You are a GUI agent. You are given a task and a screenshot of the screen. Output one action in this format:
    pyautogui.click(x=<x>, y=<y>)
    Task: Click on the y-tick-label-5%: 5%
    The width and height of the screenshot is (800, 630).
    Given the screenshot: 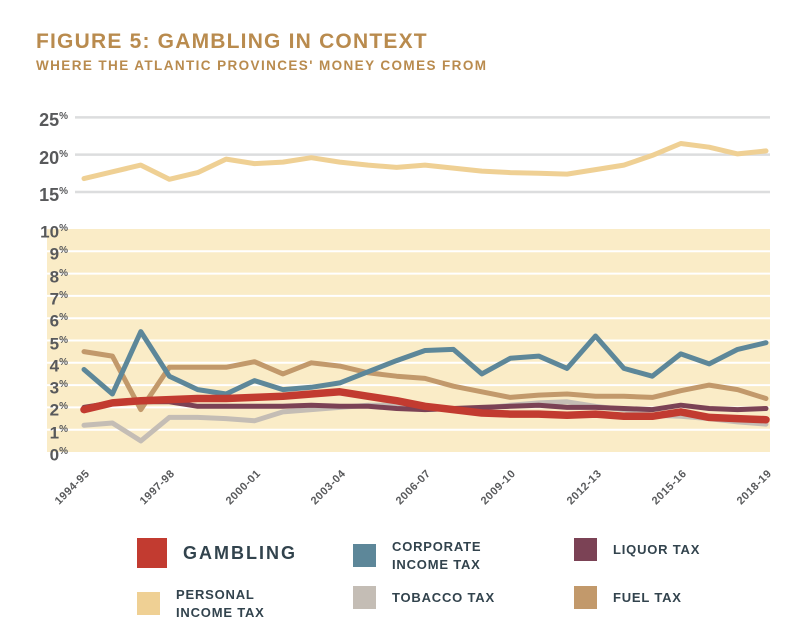 What is the action you would take?
    pyautogui.click(x=58, y=344)
    